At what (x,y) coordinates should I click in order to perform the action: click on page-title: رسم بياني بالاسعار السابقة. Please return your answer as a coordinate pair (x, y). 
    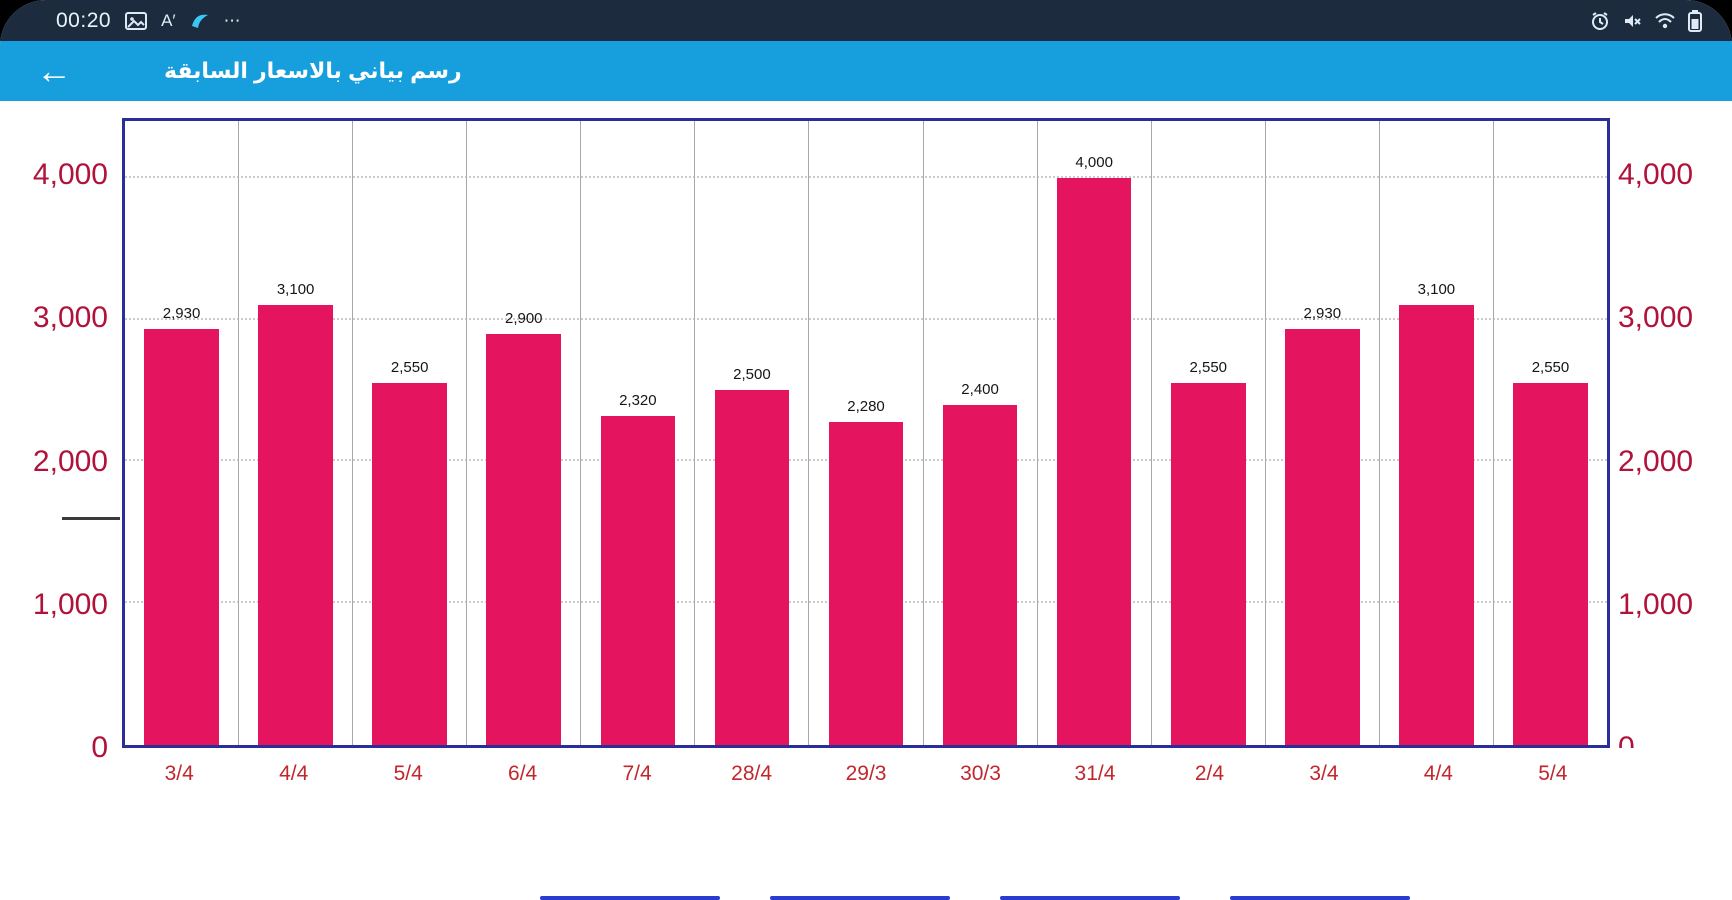
    Looking at the image, I should click on (313, 70).